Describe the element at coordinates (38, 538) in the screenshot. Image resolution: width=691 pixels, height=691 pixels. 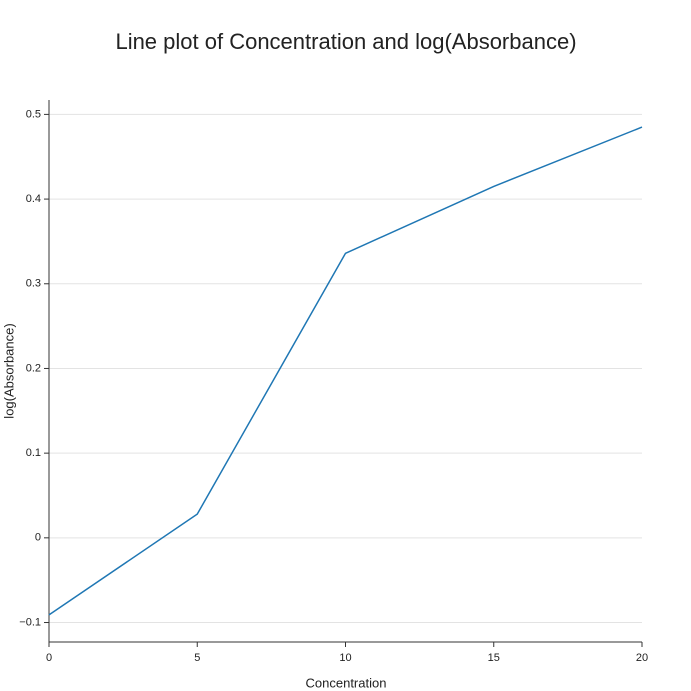
I see `y-tick-label: 0` at that location.